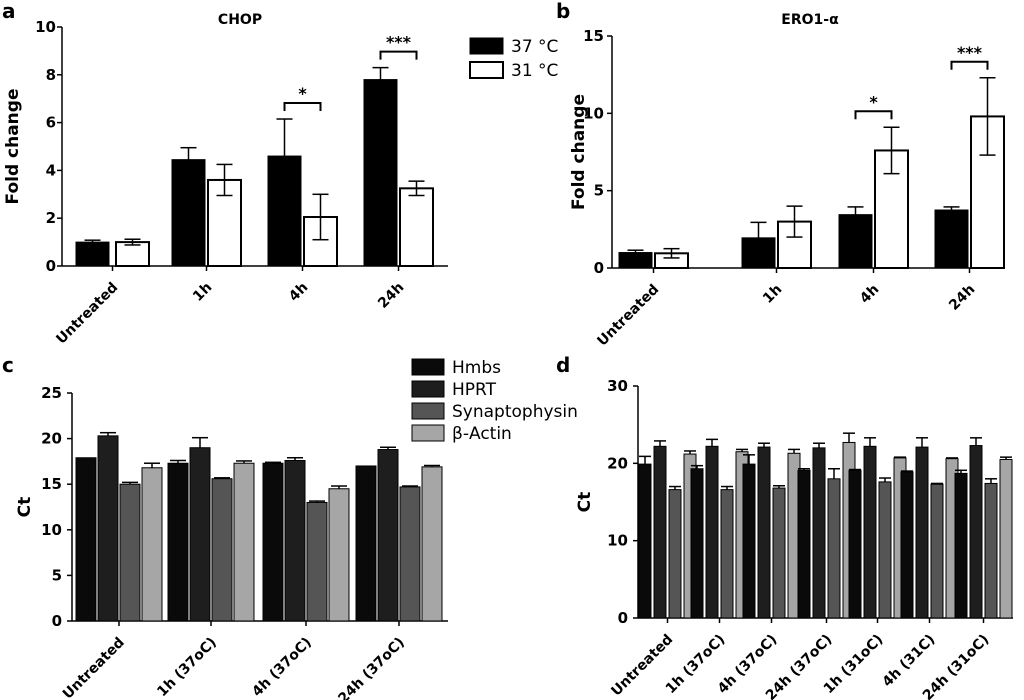 Image resolution: width=1024 pixels, height=700 pixels. Describe the element at coordinates (9, 11) in the screenshot. I see `panel-letter-a: a` at that location.